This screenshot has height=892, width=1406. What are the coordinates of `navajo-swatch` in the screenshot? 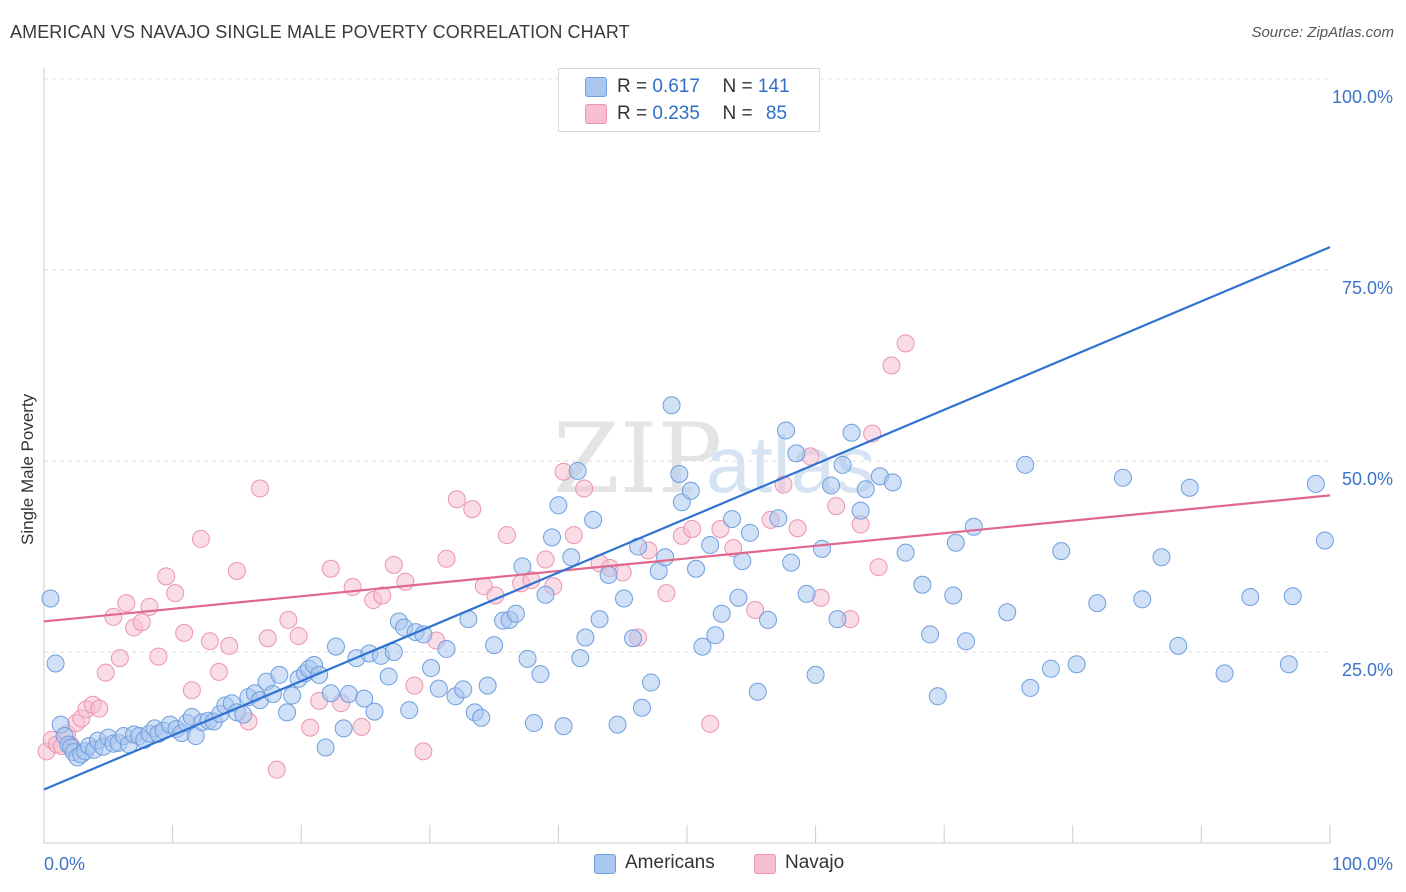 It's located at (596, 114).